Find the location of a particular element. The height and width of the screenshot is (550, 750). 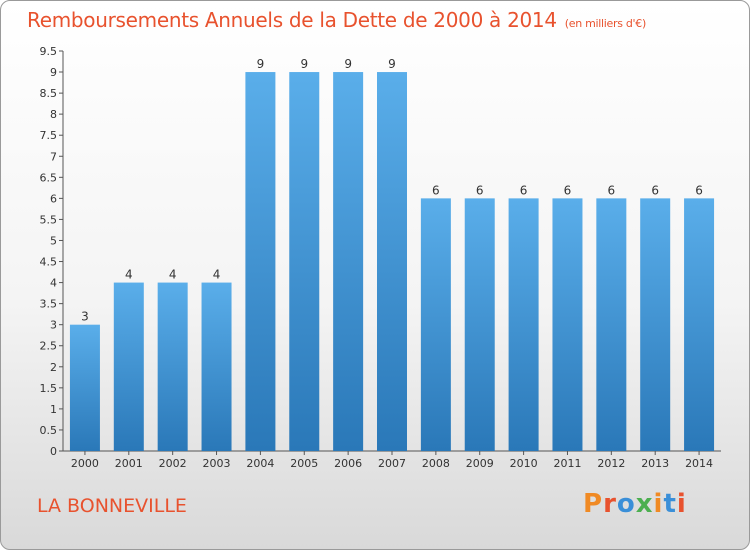

y-tick-label: 3 is located at coordinates (53, 325).